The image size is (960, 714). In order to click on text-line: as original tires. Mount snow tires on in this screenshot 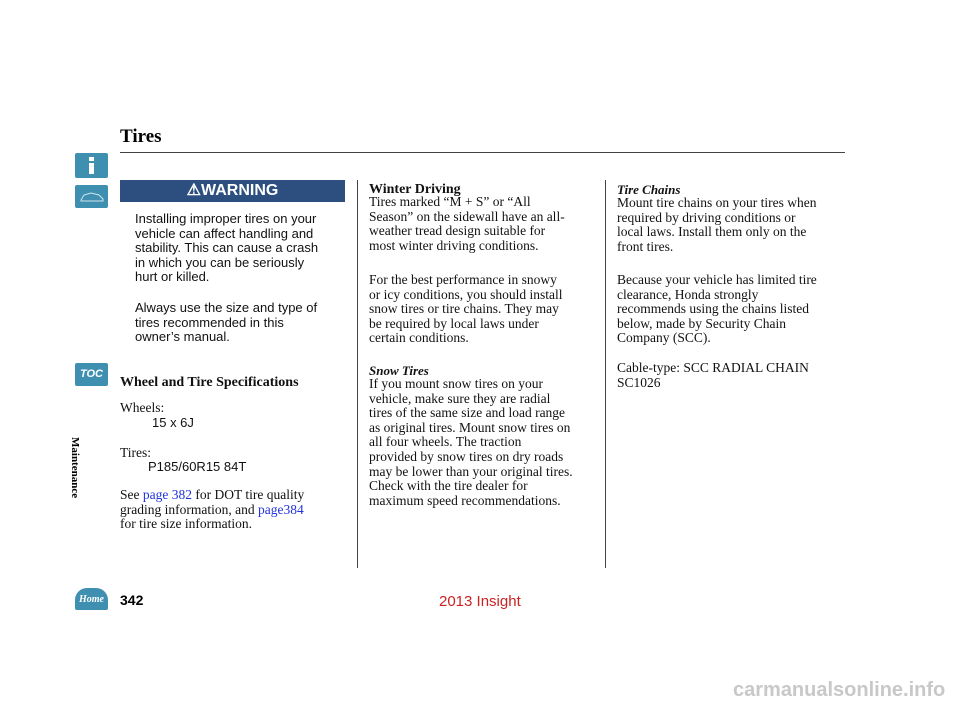, I will do `click(470, 427)`.